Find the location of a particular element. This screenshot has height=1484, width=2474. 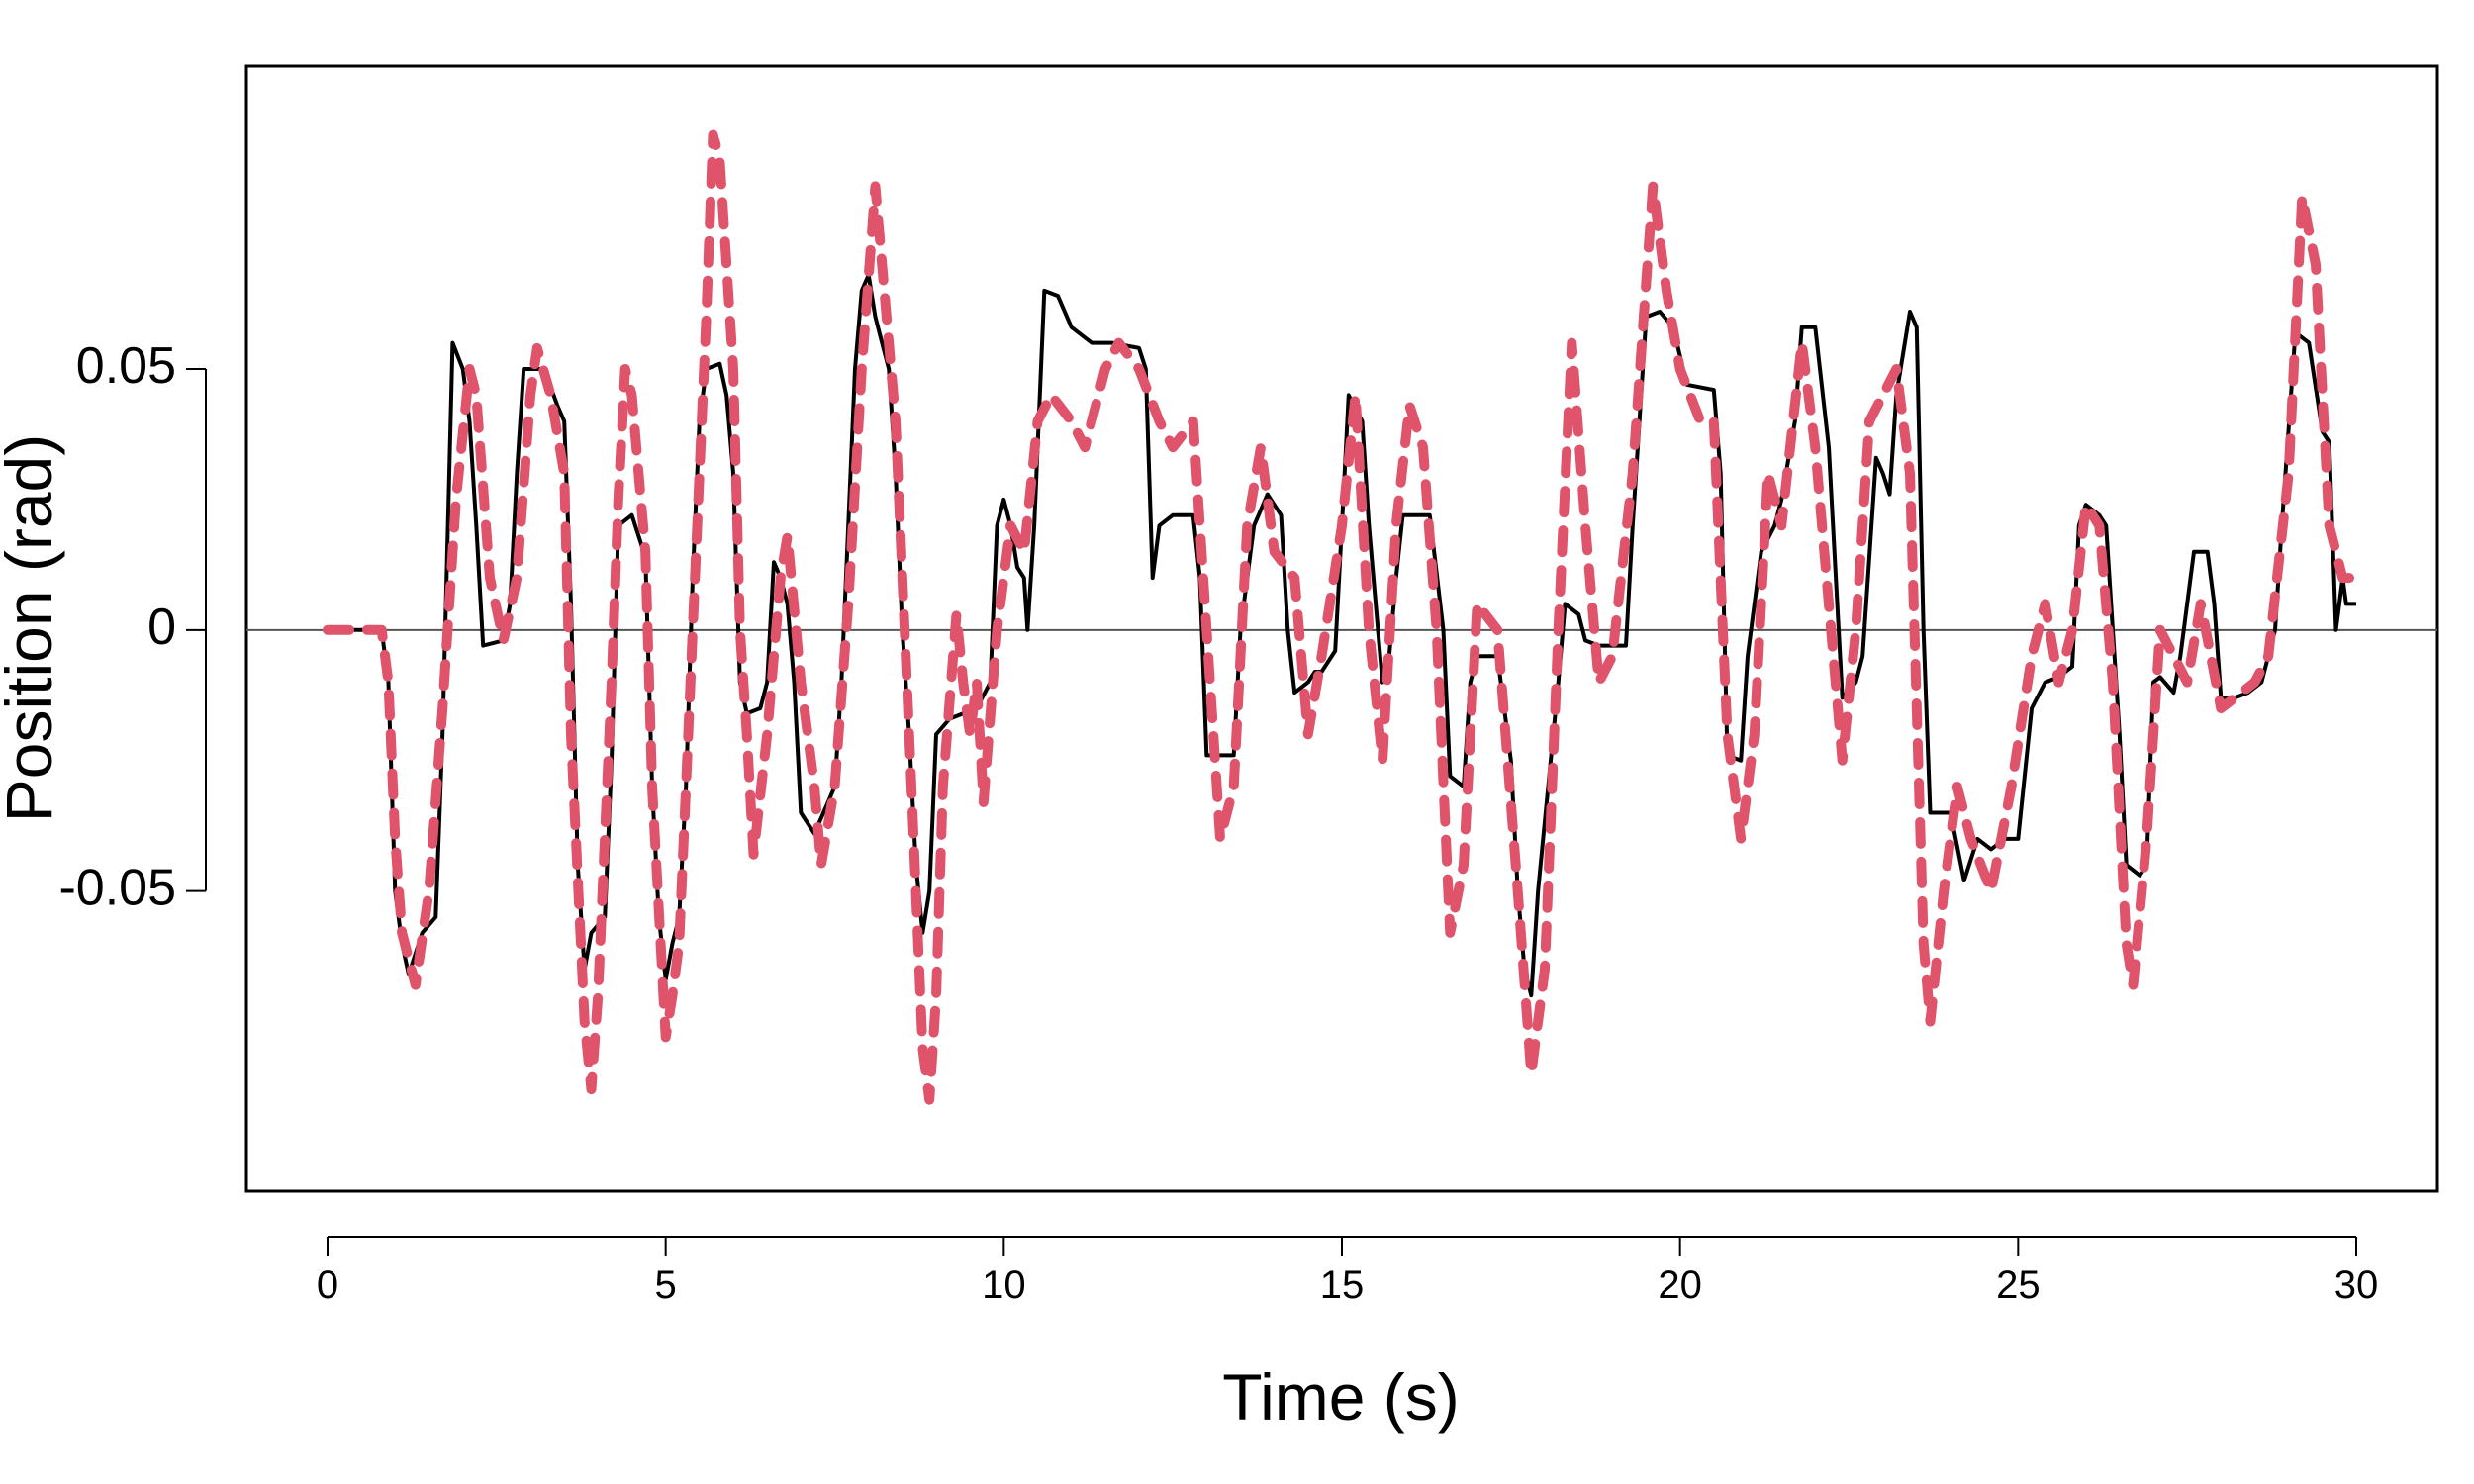

y-tick-label: 0 is located at coordinates (162, 627).